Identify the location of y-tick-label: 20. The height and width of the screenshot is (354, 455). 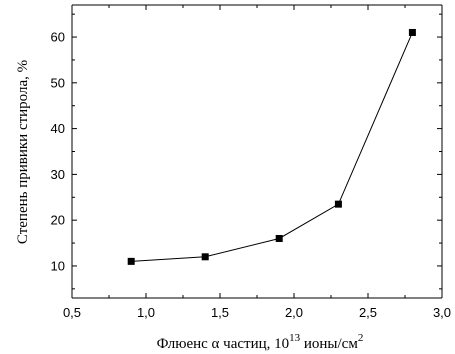
(58, 220).